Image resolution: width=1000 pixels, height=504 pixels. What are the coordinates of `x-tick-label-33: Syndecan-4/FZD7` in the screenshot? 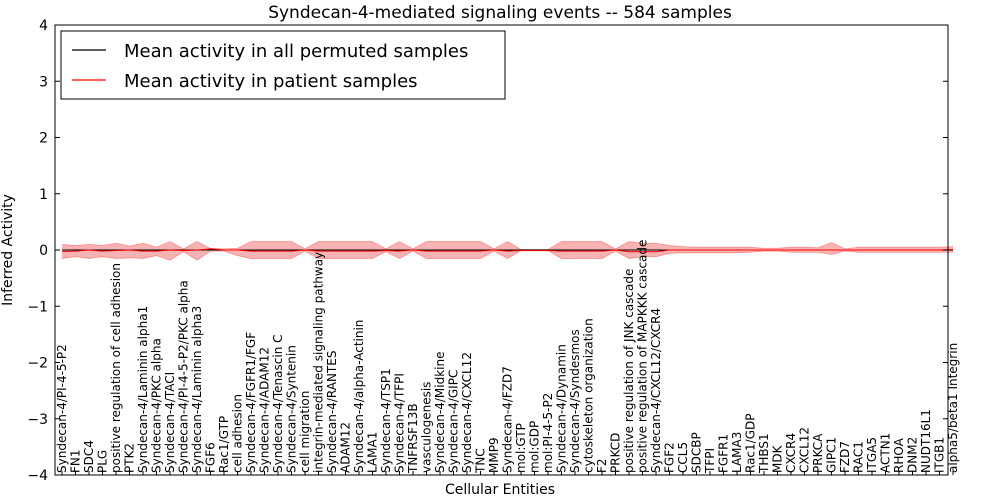 It's located at (508, 419).